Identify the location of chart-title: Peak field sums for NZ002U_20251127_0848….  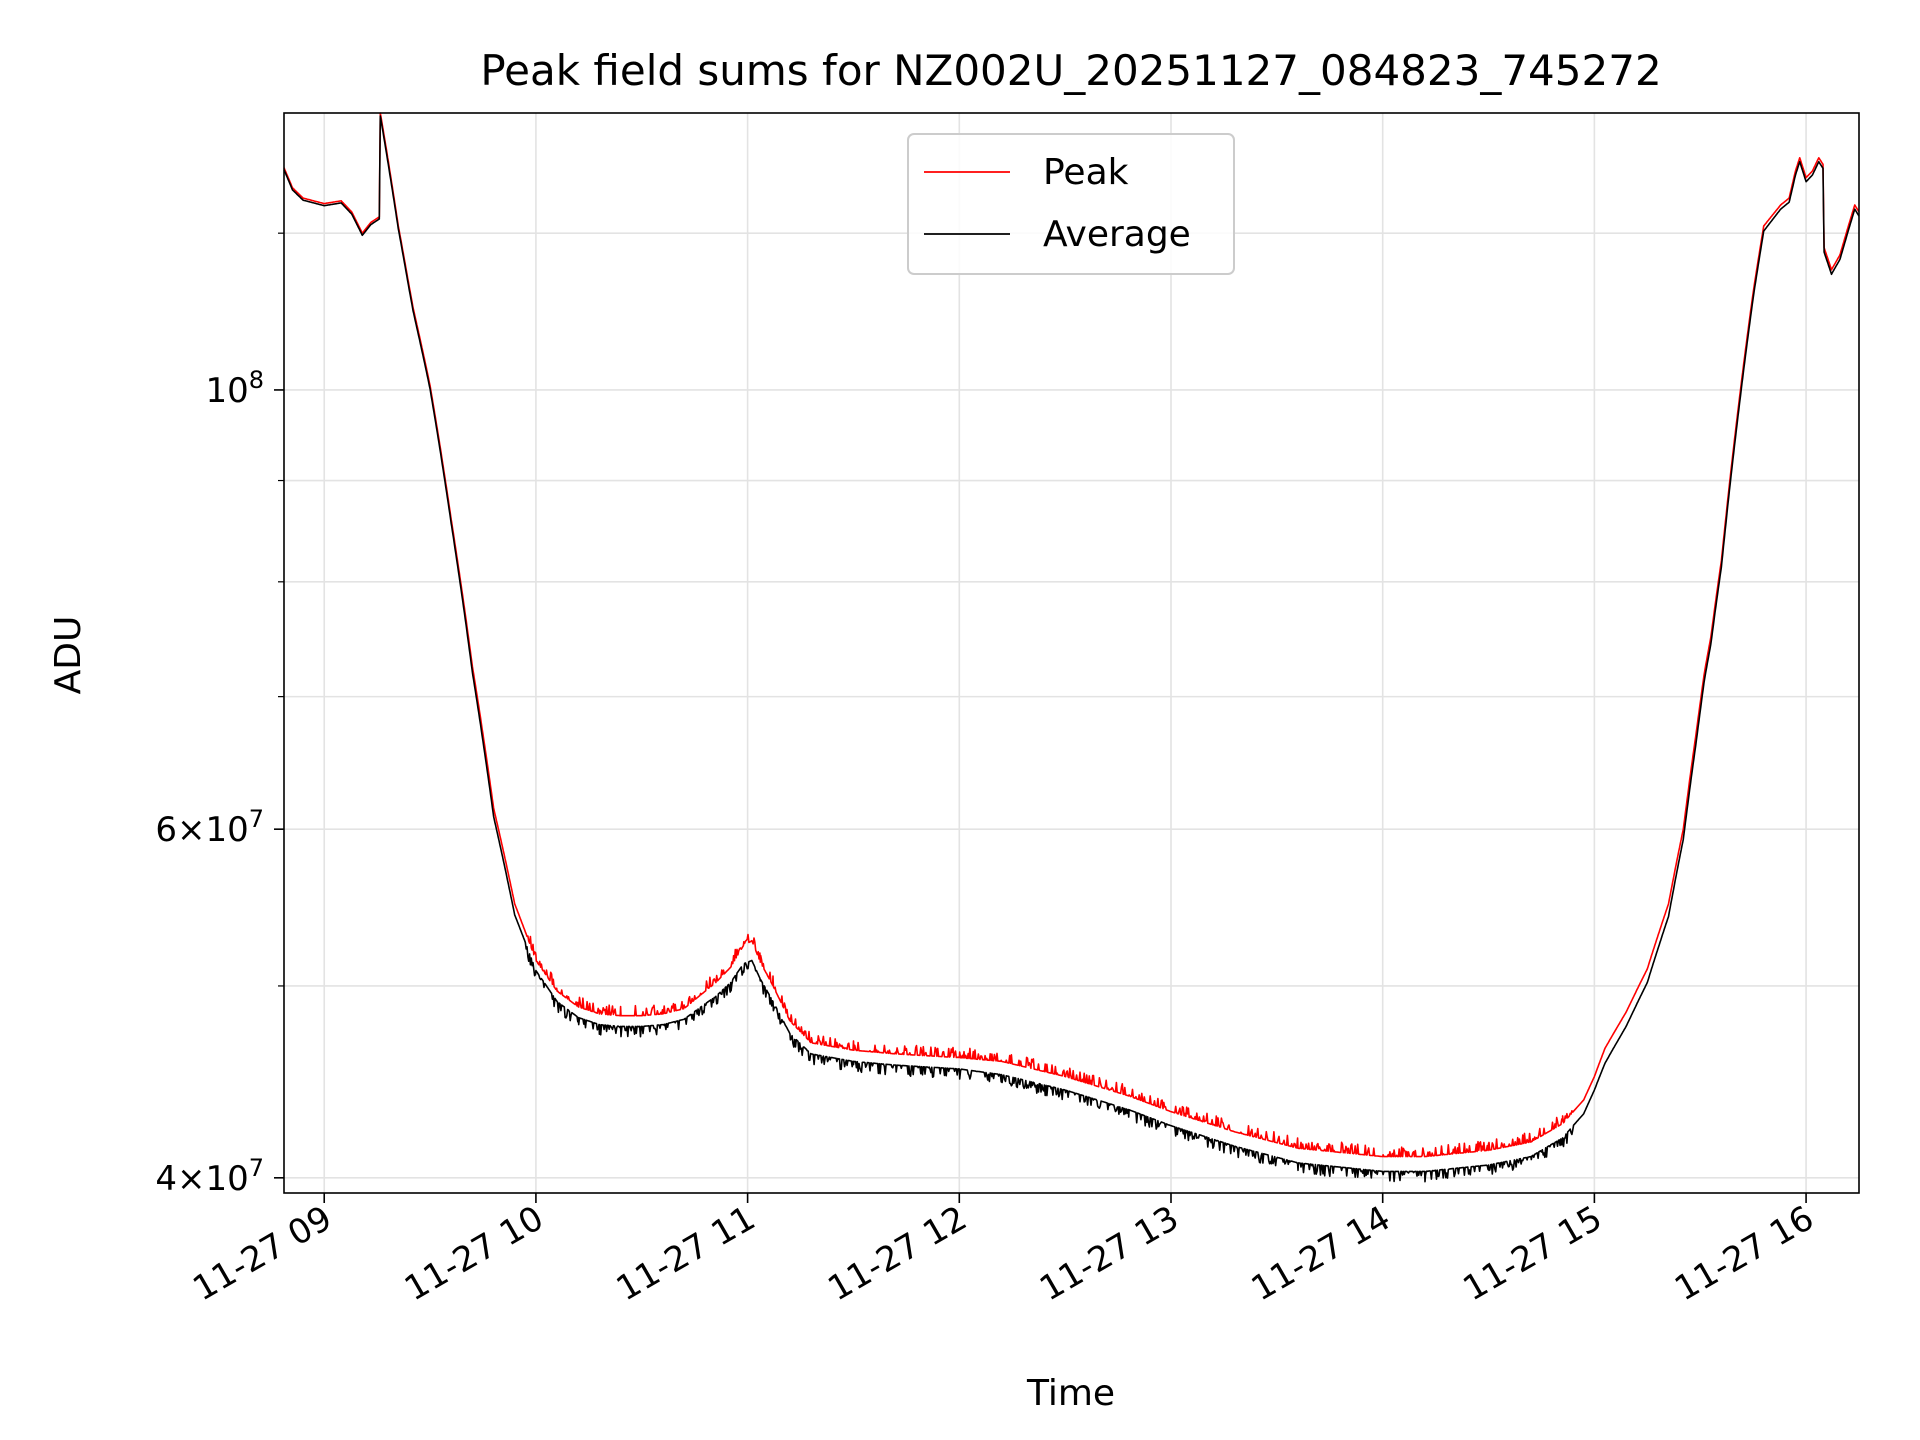
(1070, 70).